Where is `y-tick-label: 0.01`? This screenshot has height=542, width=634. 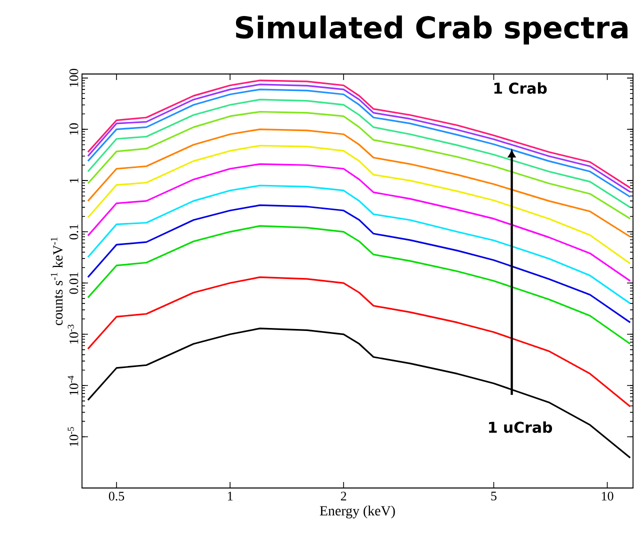 y-tick-label: 0.01 is located at coordinates (73, 283).